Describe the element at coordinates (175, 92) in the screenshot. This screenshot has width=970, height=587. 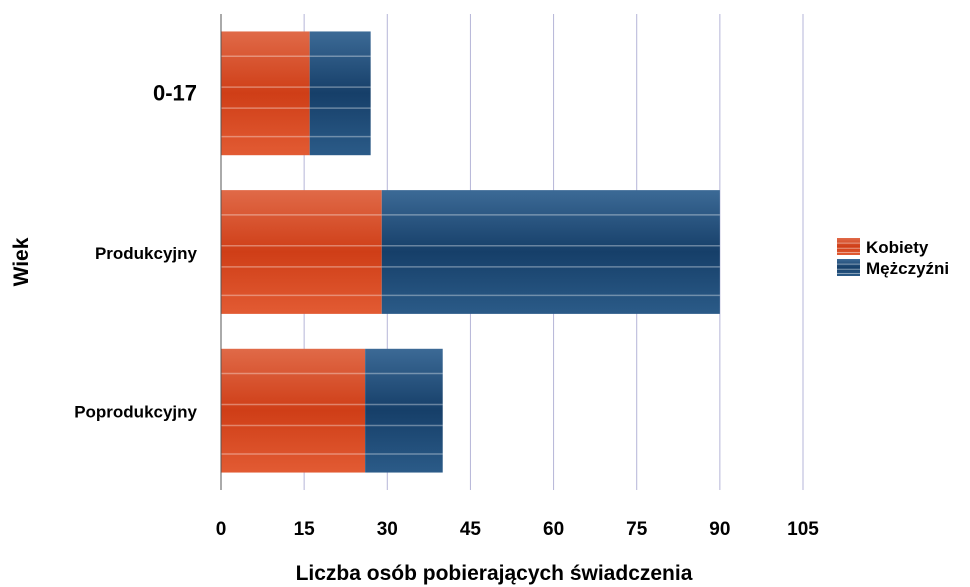
I see `category-label: 0-17` at that location.